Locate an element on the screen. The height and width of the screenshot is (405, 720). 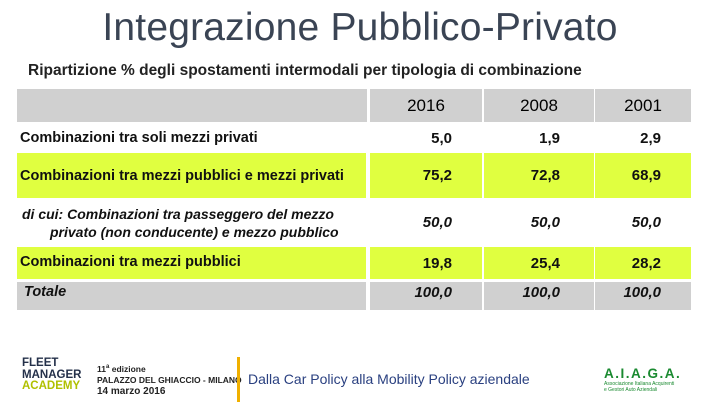
logo-line-2: MANAGER is located at coordinates (52, 374).